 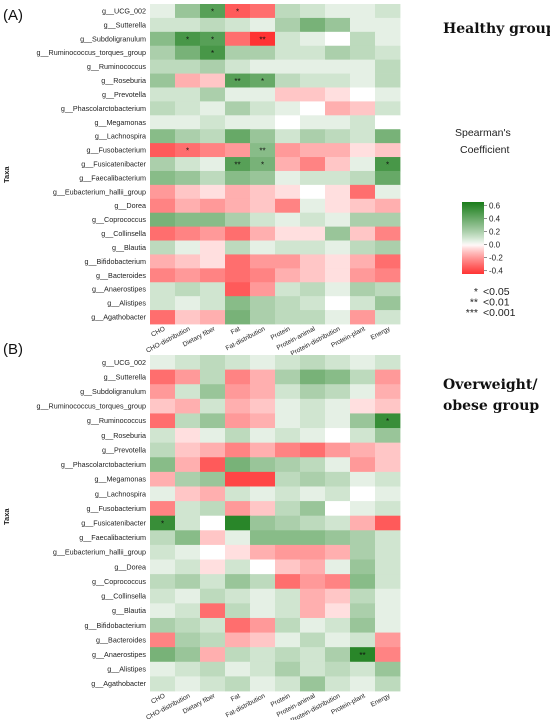 I want to click on panel-a-title: Healthy group, so click(x=496, y=29).